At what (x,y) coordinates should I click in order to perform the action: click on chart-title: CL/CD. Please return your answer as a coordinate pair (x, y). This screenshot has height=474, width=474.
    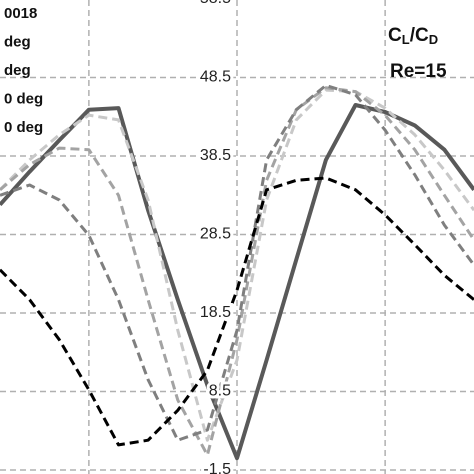
    Looking at the image, I should click on (413, 36).